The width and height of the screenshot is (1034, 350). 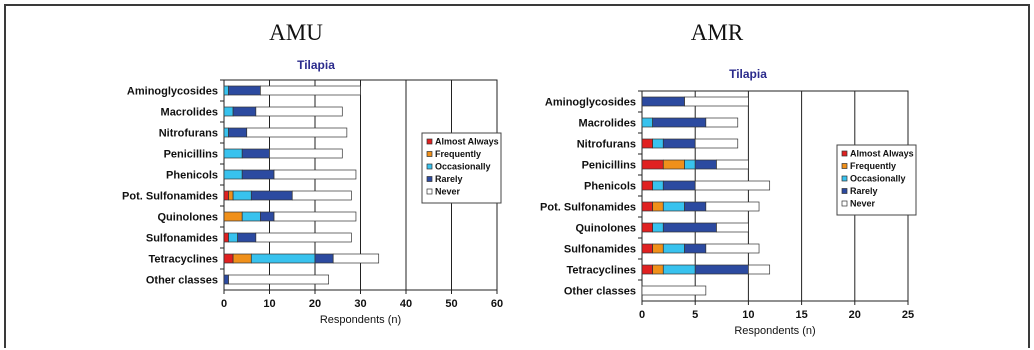 I want to click on amr-tick-label: 15, so click(x=801, y=315).